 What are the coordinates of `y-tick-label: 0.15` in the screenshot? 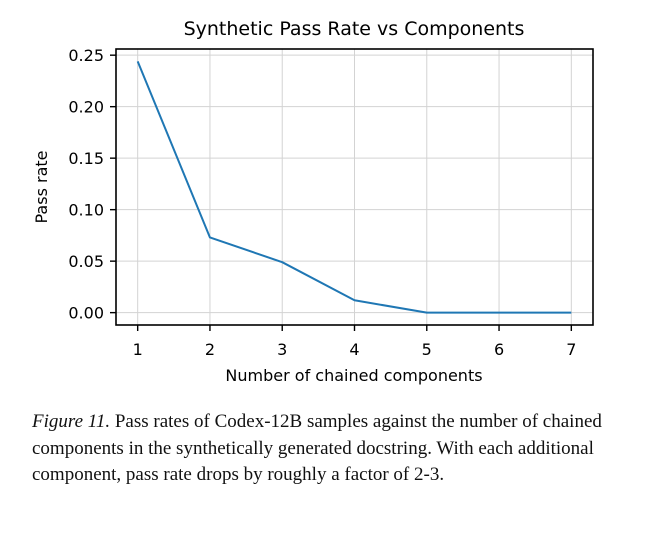 It's located at (86, 158).